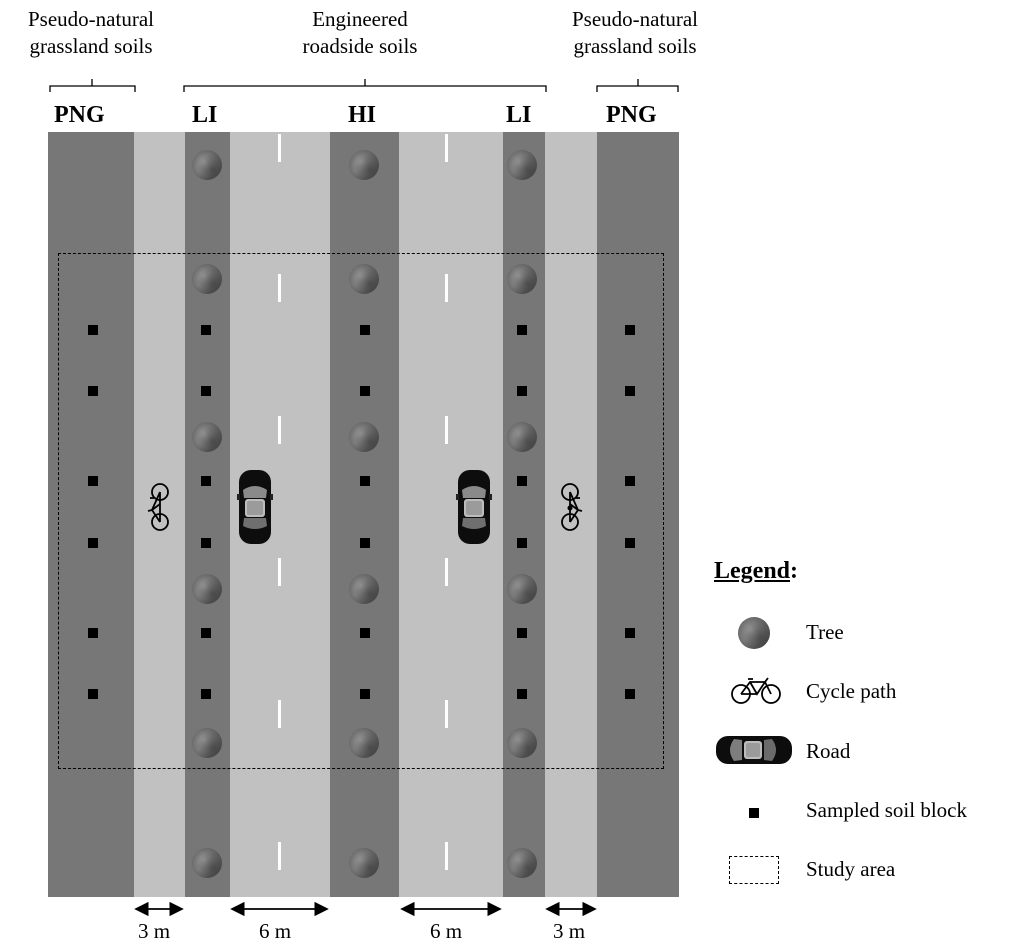 This screenshot has width=1016, height=946. What do you see at coordinates (365, 909) in the screenshot?
I see `measurement-arrows` at bounding box center [365, 909].